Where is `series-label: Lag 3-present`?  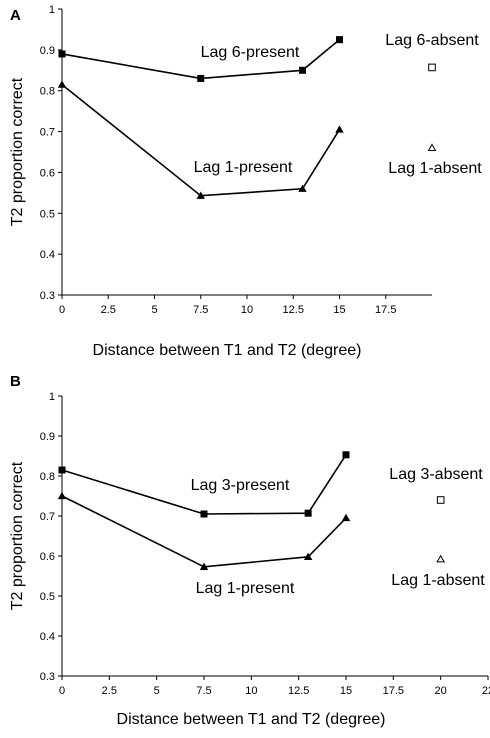
series-label: Lag 3-present is located at coordinates (240, 485).